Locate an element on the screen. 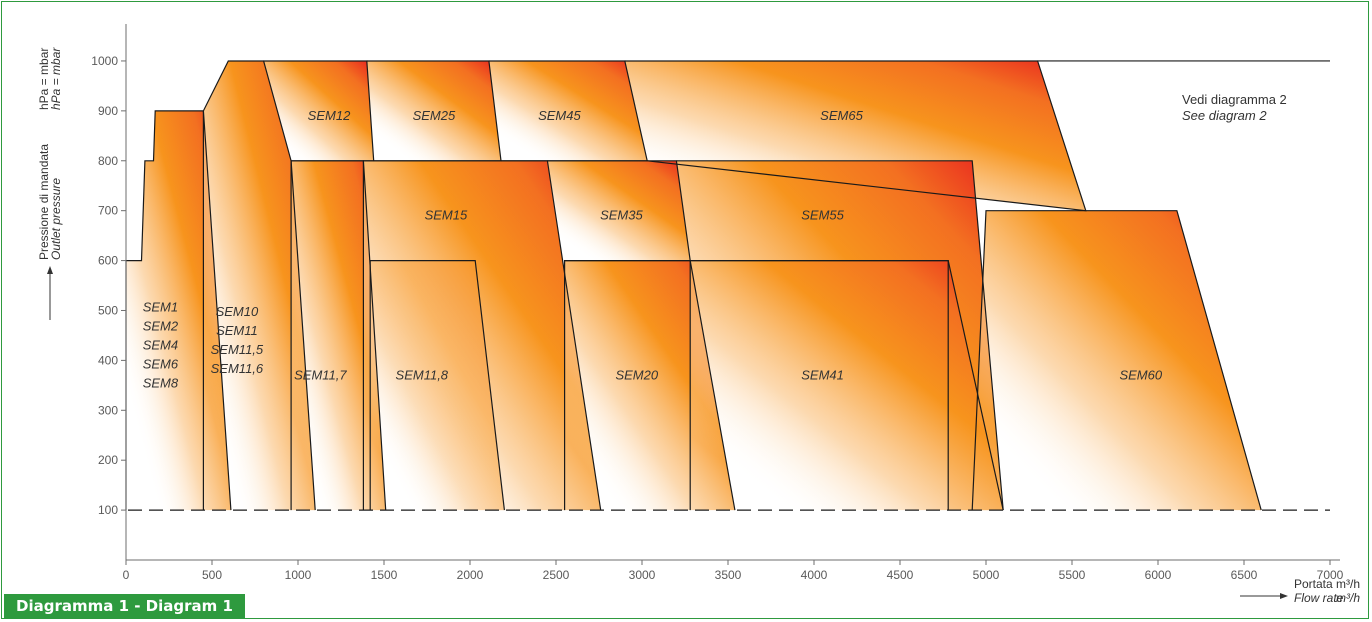 The height and width of the screenshot is (622, 1372). region-label-sem25: SEM25 is located at coordinates (434, 115).